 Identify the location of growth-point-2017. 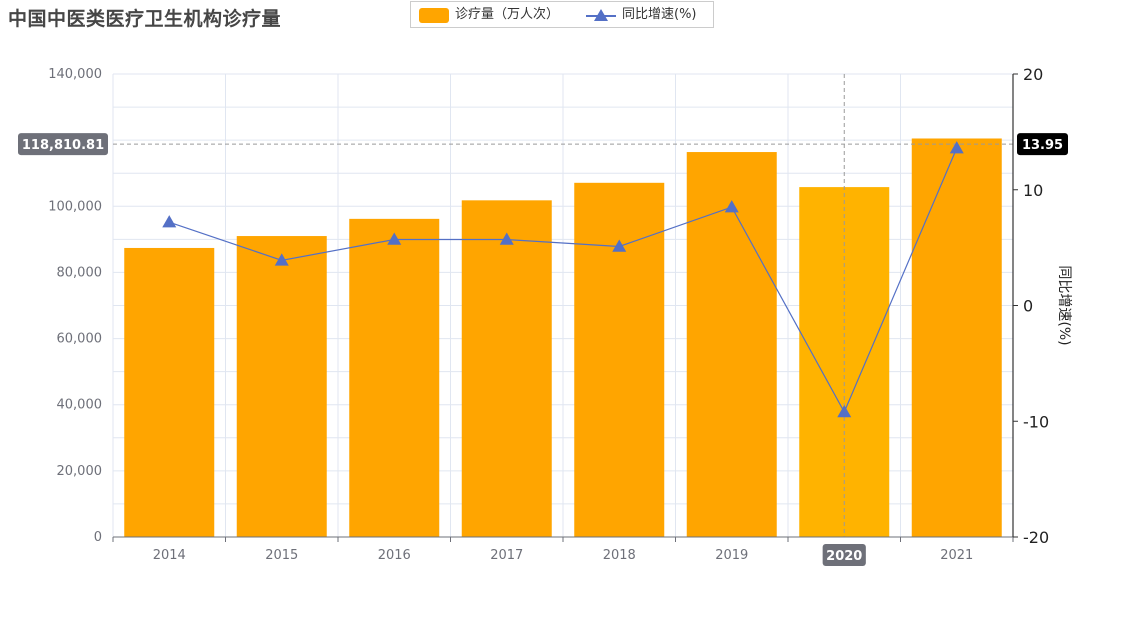
(506, 238).